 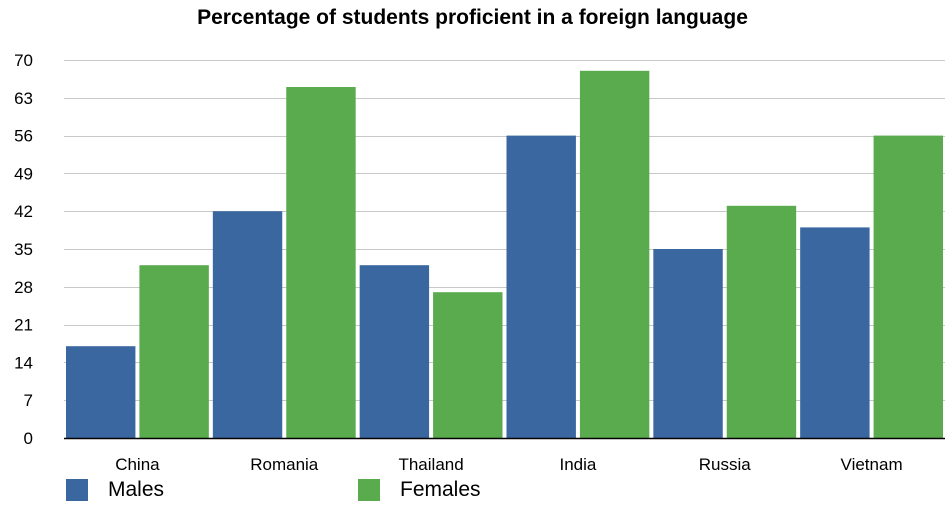 What do you see at coordinates (369, 490) in the screenshot?
I see `legend-swatch-females` at bounding box center [369, 490].